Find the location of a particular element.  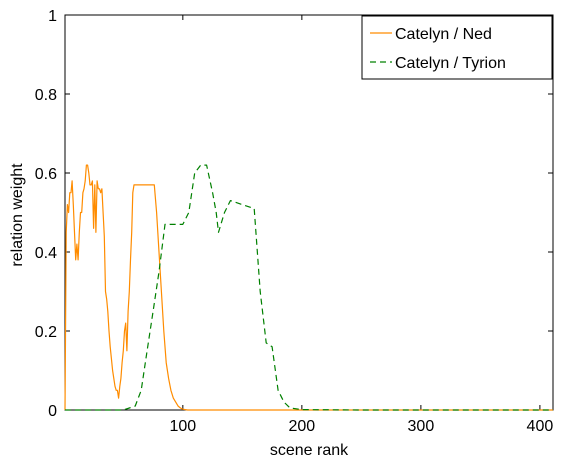

x-tick-label: 100 is located at coordinates (182, 426).